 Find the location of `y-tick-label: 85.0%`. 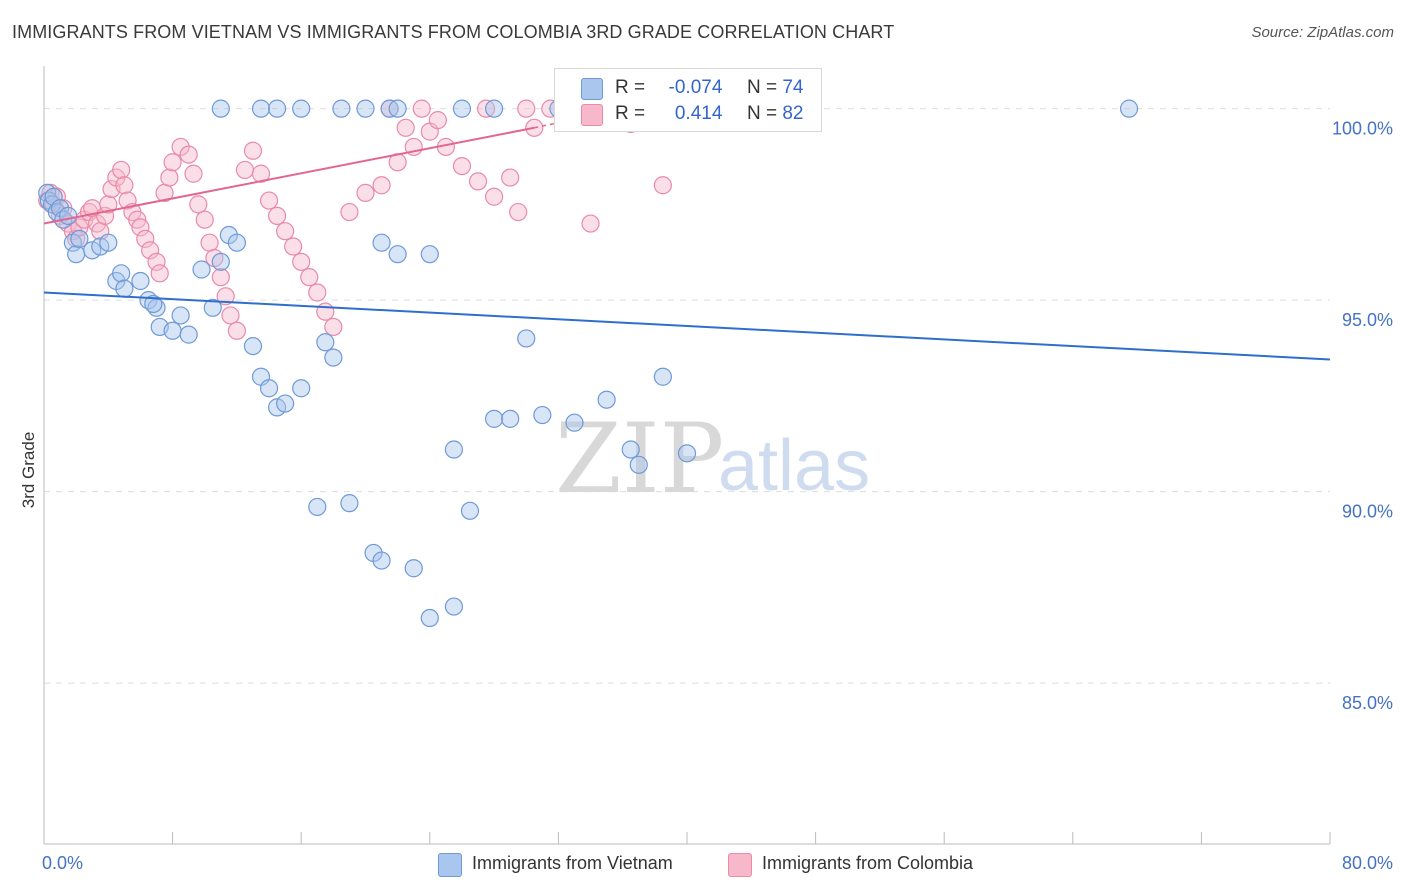

y-tick-label: 85.0% is located at coordinates (1367, 703).